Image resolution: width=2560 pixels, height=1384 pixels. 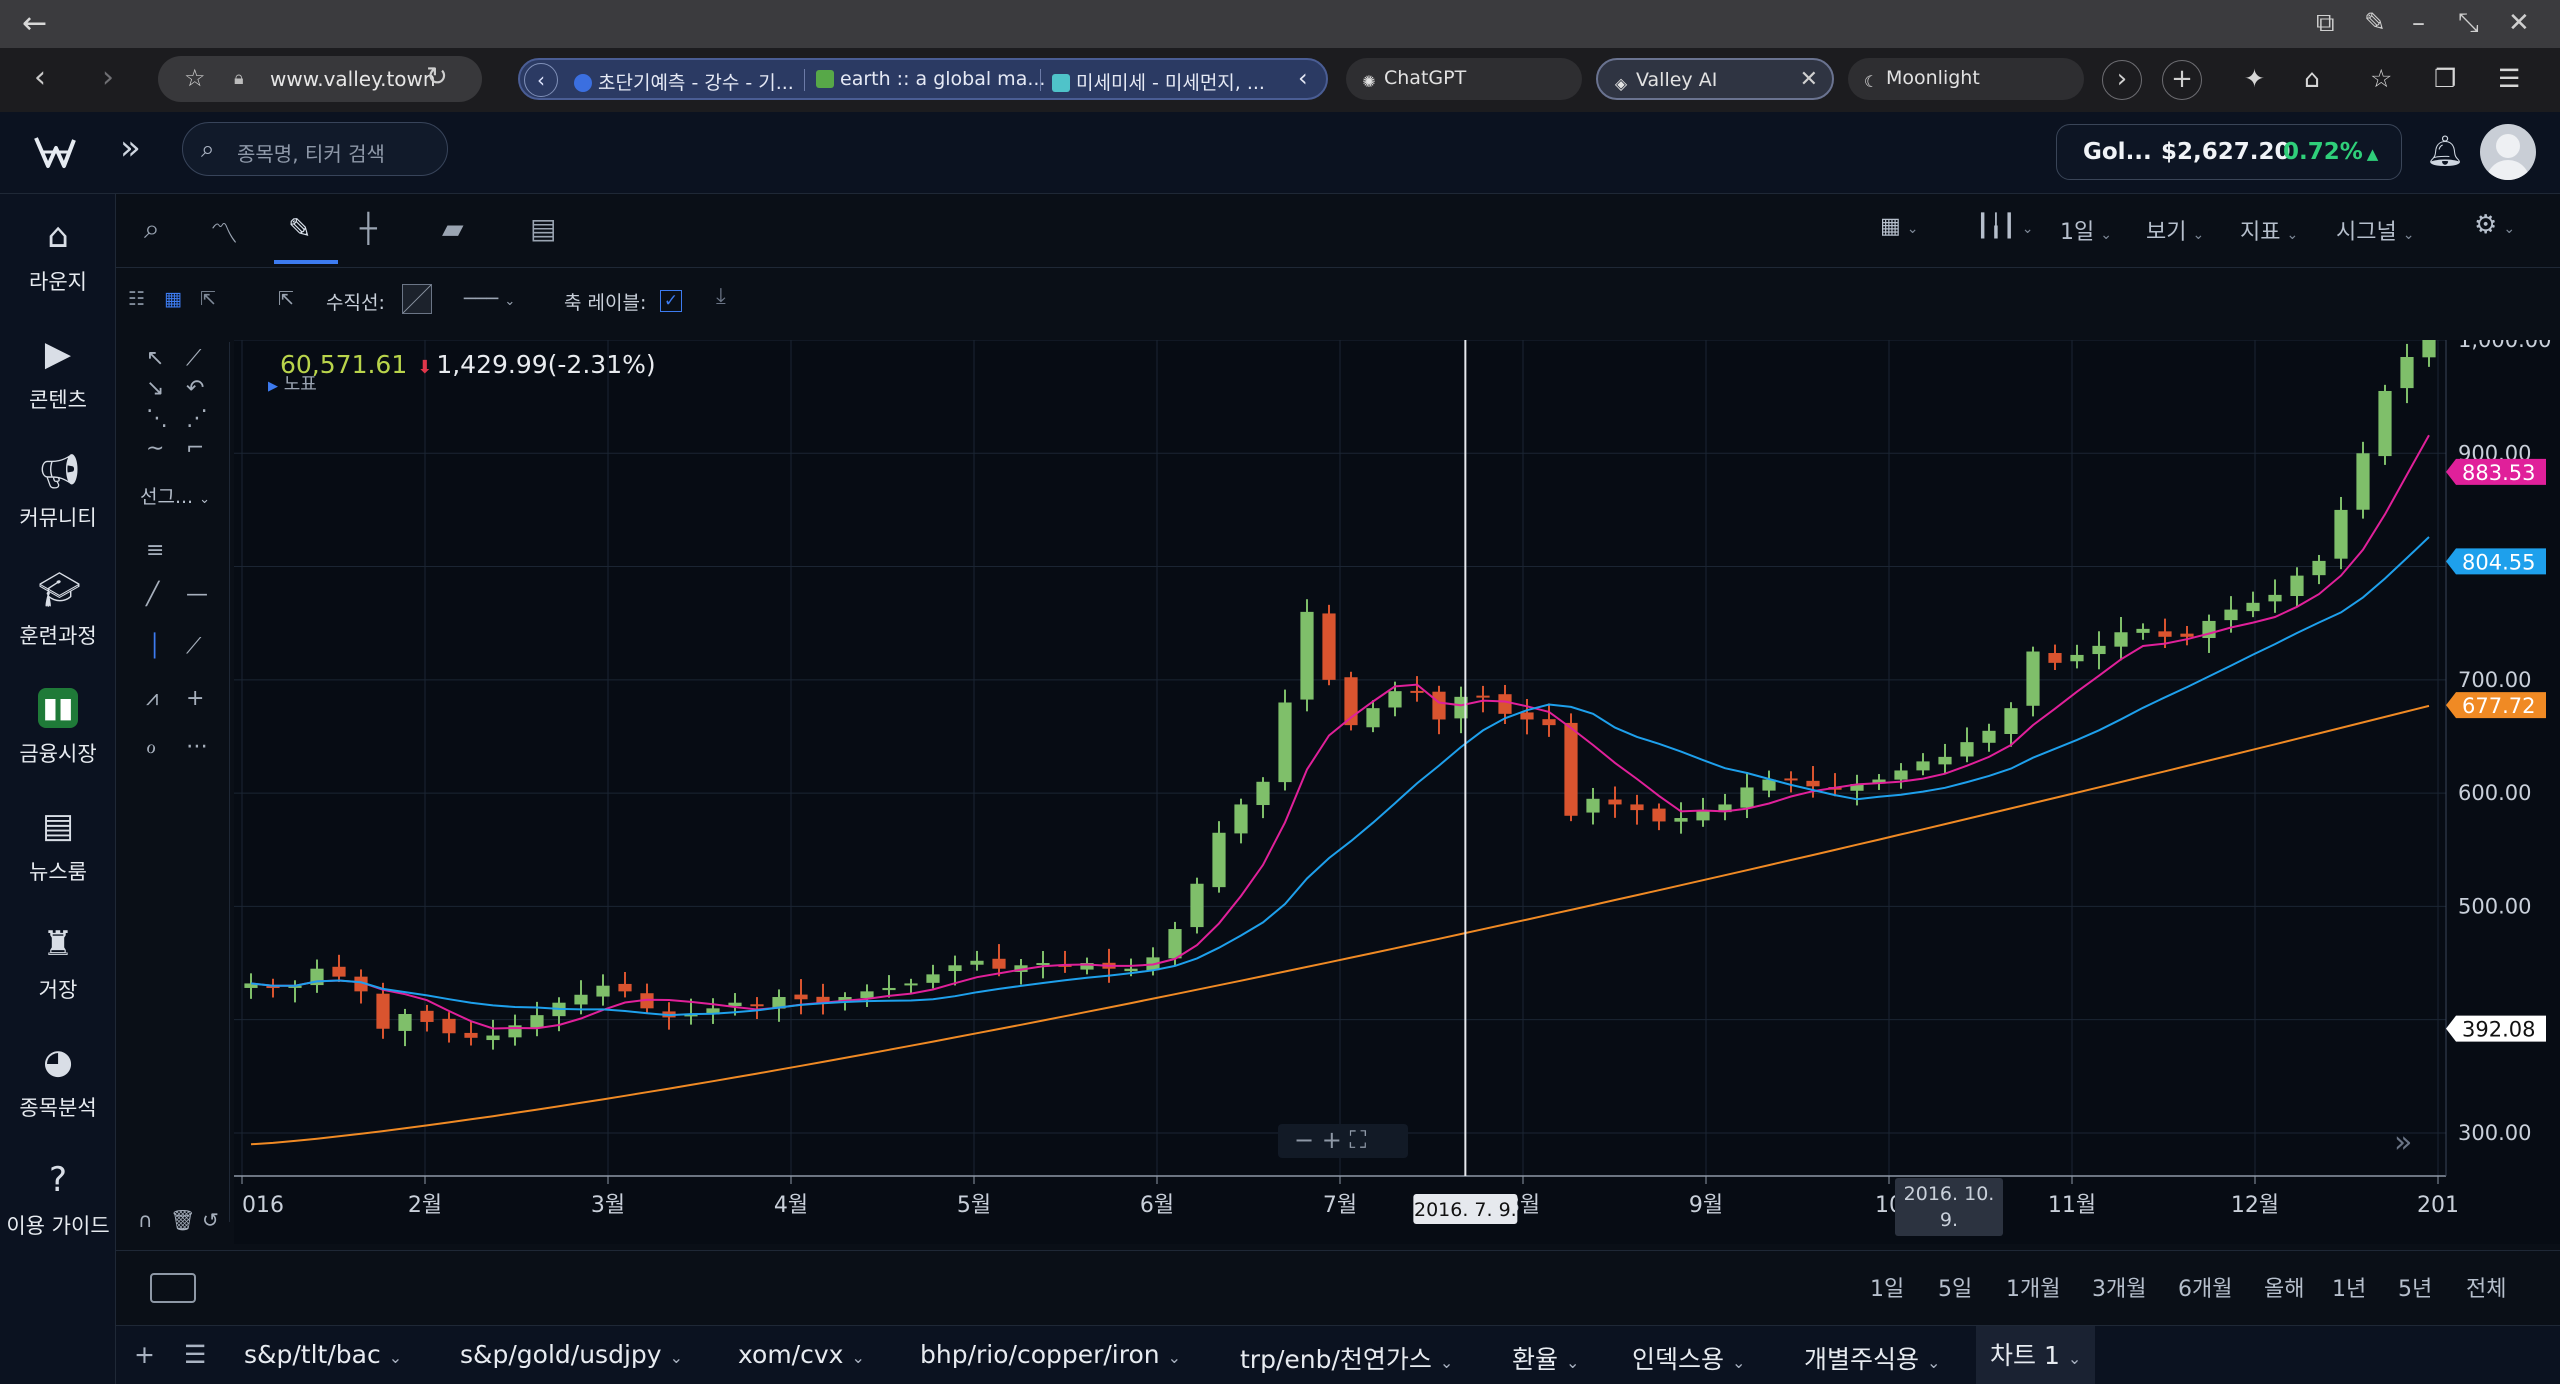 What do you see at coordinates (151, 746) in the screenshot?
I see `freehand-icon: ℴ` at bounding box center [151, 746].